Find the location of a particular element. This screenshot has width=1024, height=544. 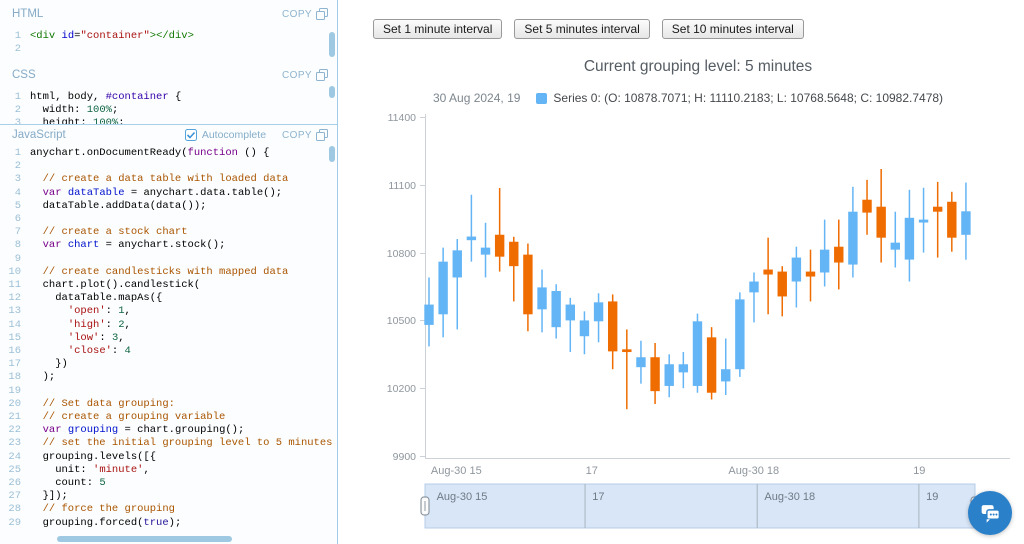

line-number: 25 is located at coordinates (14, 469).